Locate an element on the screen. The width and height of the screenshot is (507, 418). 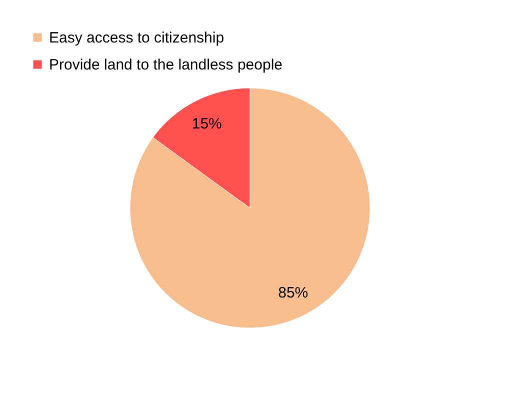
legend-label: Provide land to the landless people is located at coordinates (165, 65).